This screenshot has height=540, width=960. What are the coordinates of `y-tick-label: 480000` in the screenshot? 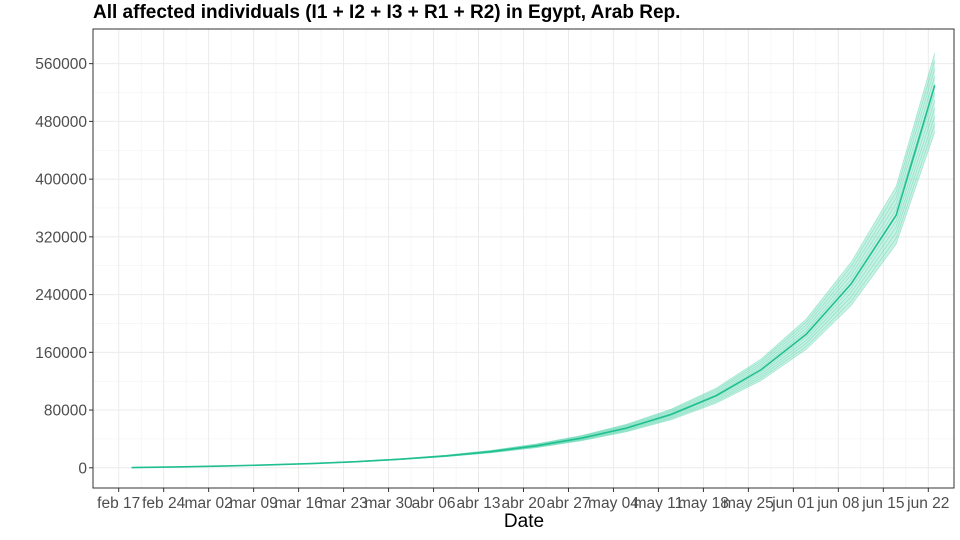 It's located at (61, 122).